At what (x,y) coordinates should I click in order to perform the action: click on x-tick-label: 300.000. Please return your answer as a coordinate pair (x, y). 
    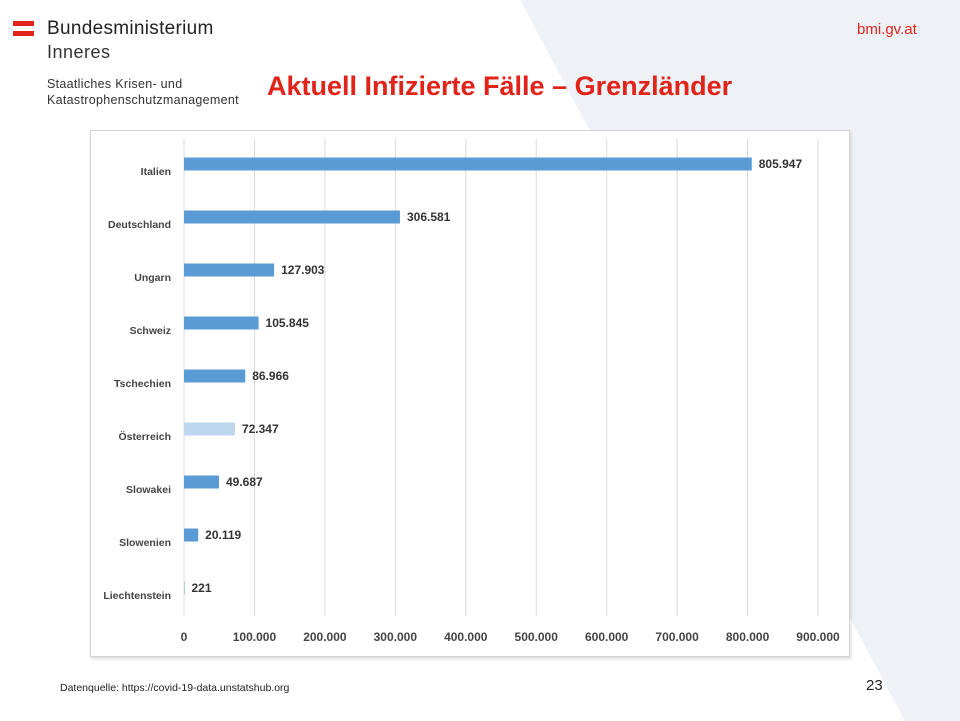
    Looking at the image, I should click on (396, 637).